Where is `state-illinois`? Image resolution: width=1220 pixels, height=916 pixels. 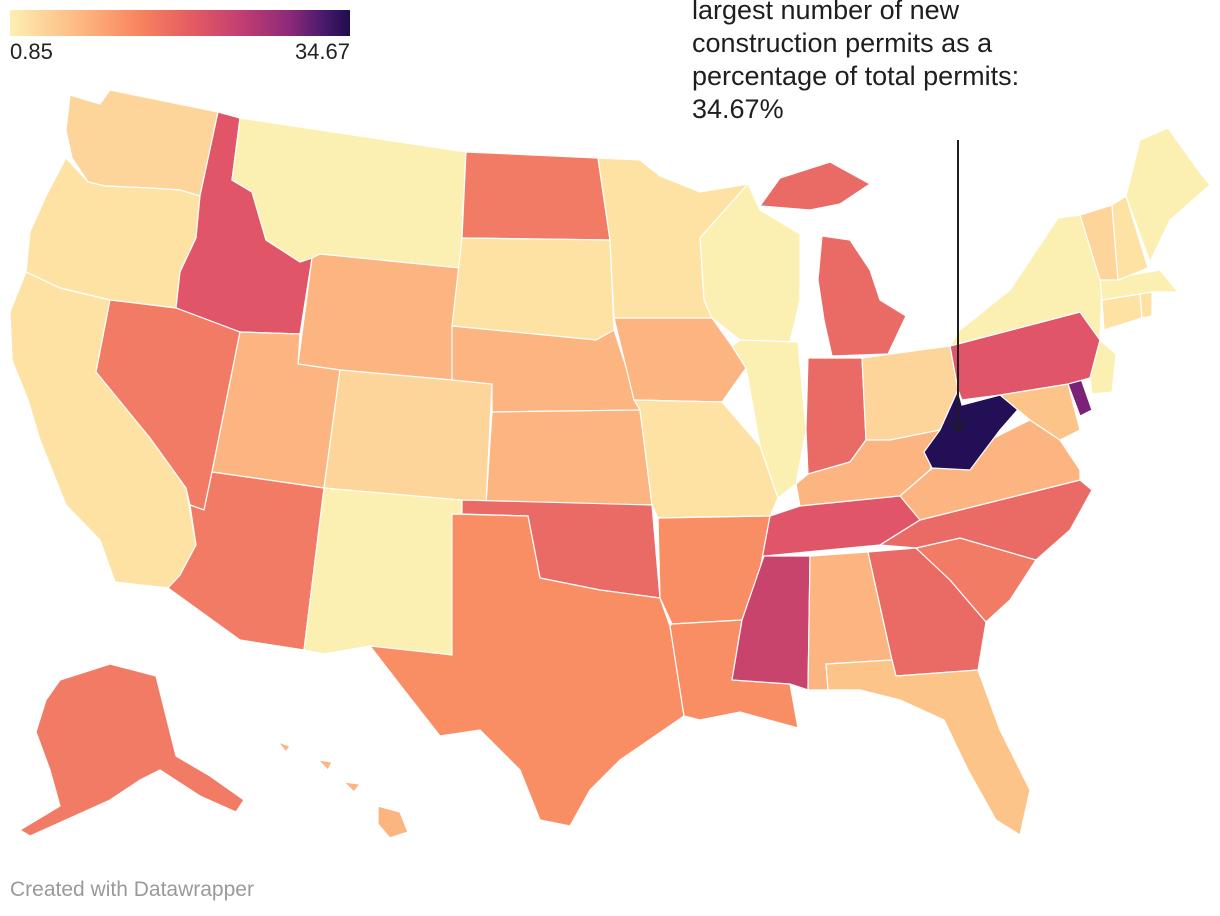 state-illinois is located at coordinates (769, 419).